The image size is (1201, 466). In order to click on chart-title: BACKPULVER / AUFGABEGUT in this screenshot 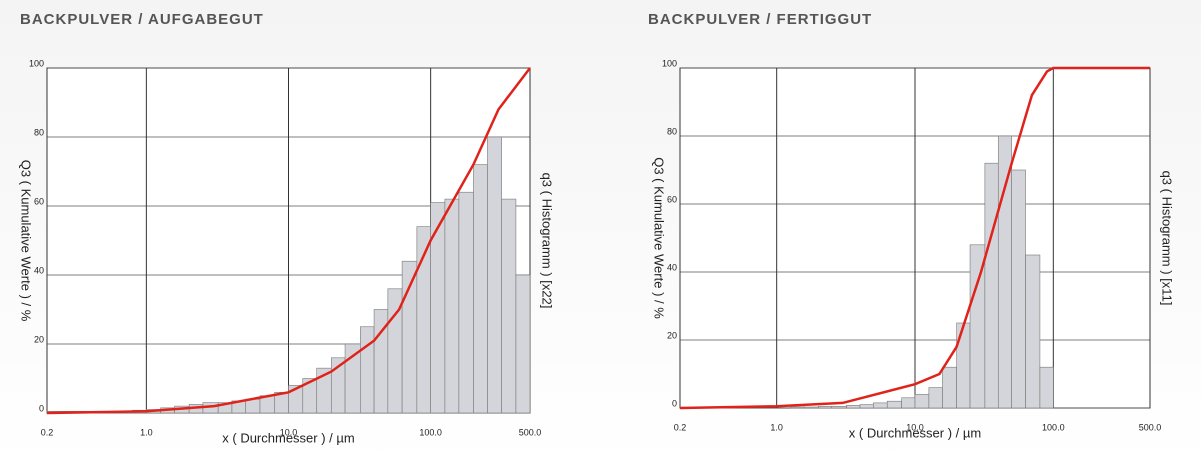, I will do `click(142, 19)`.